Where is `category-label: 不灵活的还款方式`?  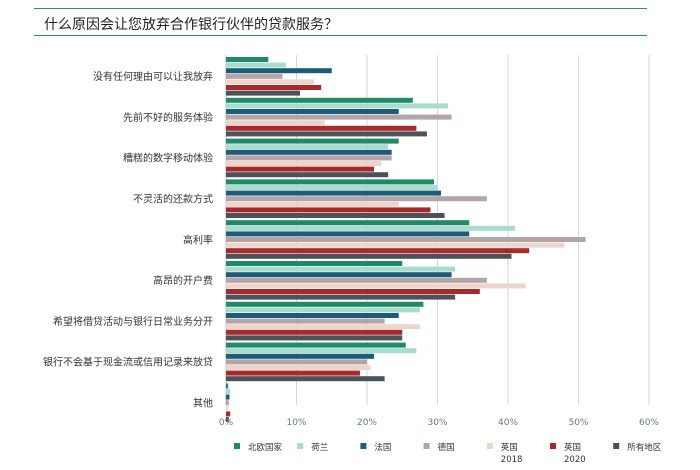 category-label: 不灵活的还款方式 is located at coordinates (173, 199).